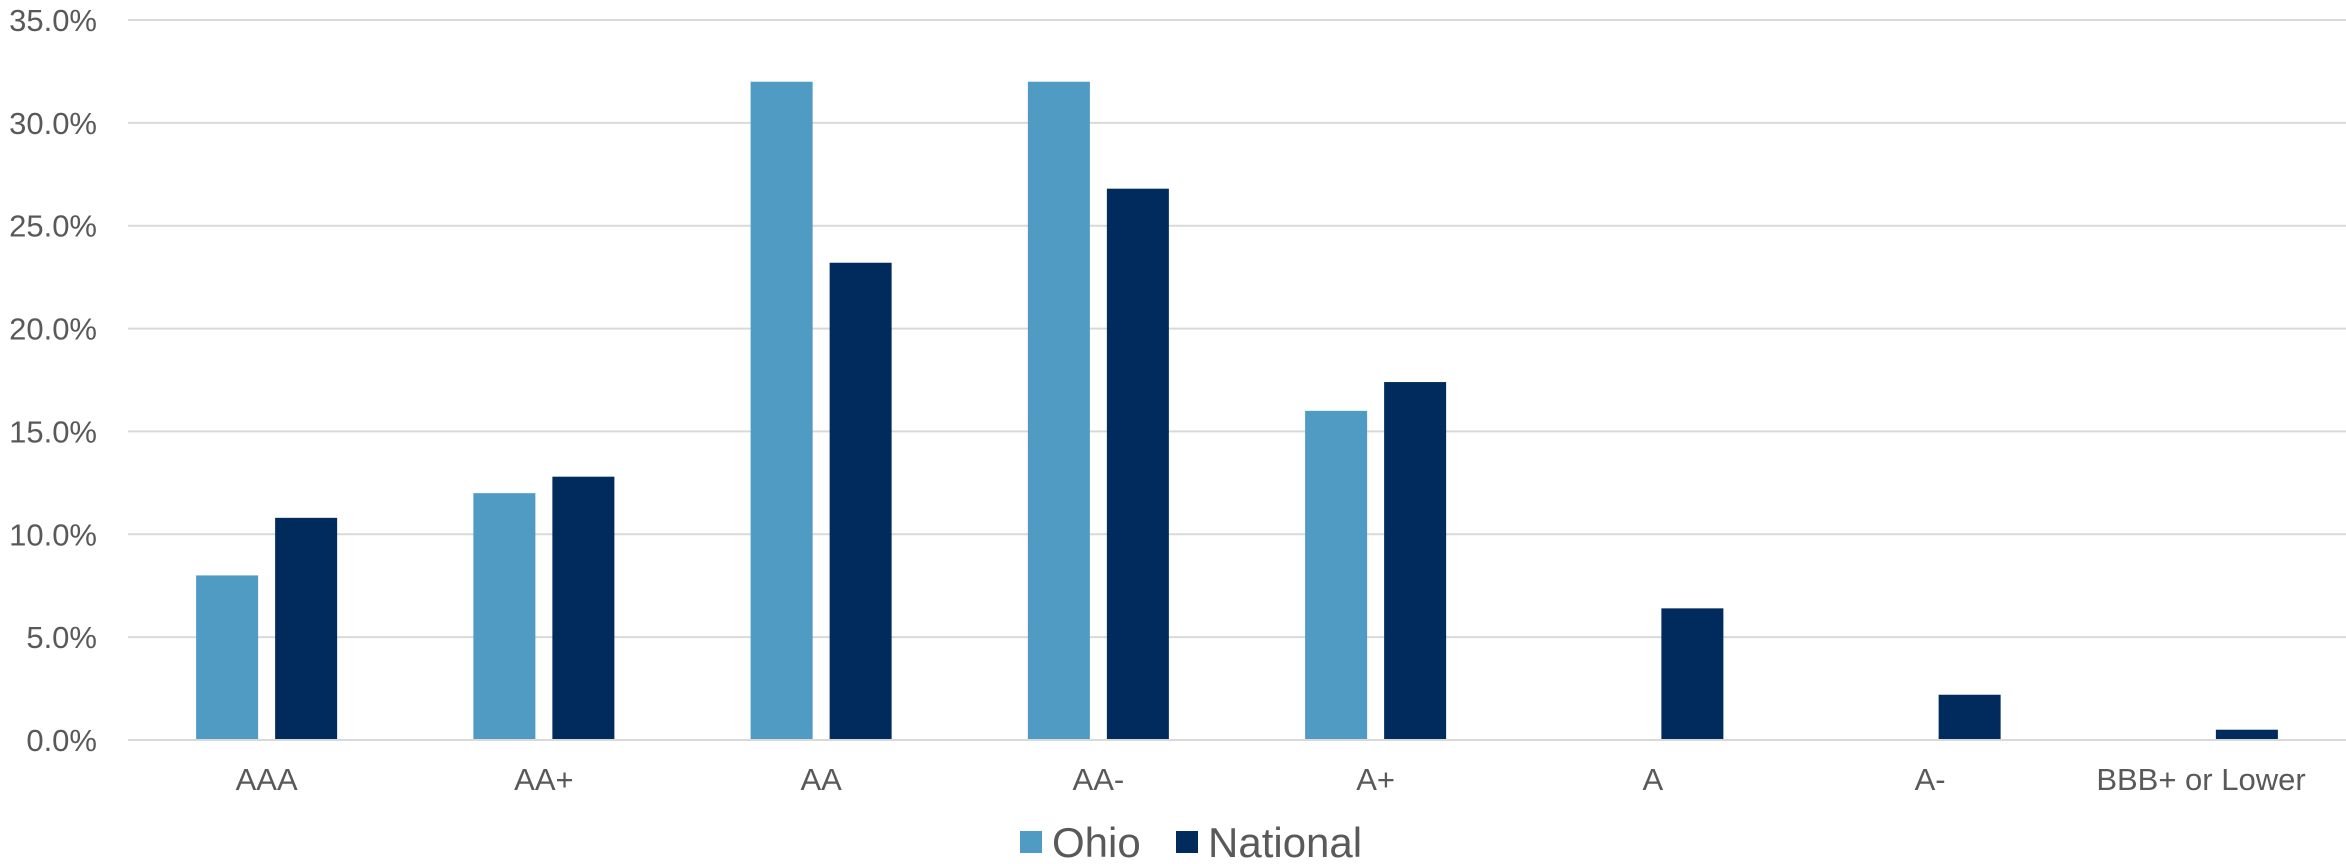  I want to click on x-category-label: A, so click(1653, 779).